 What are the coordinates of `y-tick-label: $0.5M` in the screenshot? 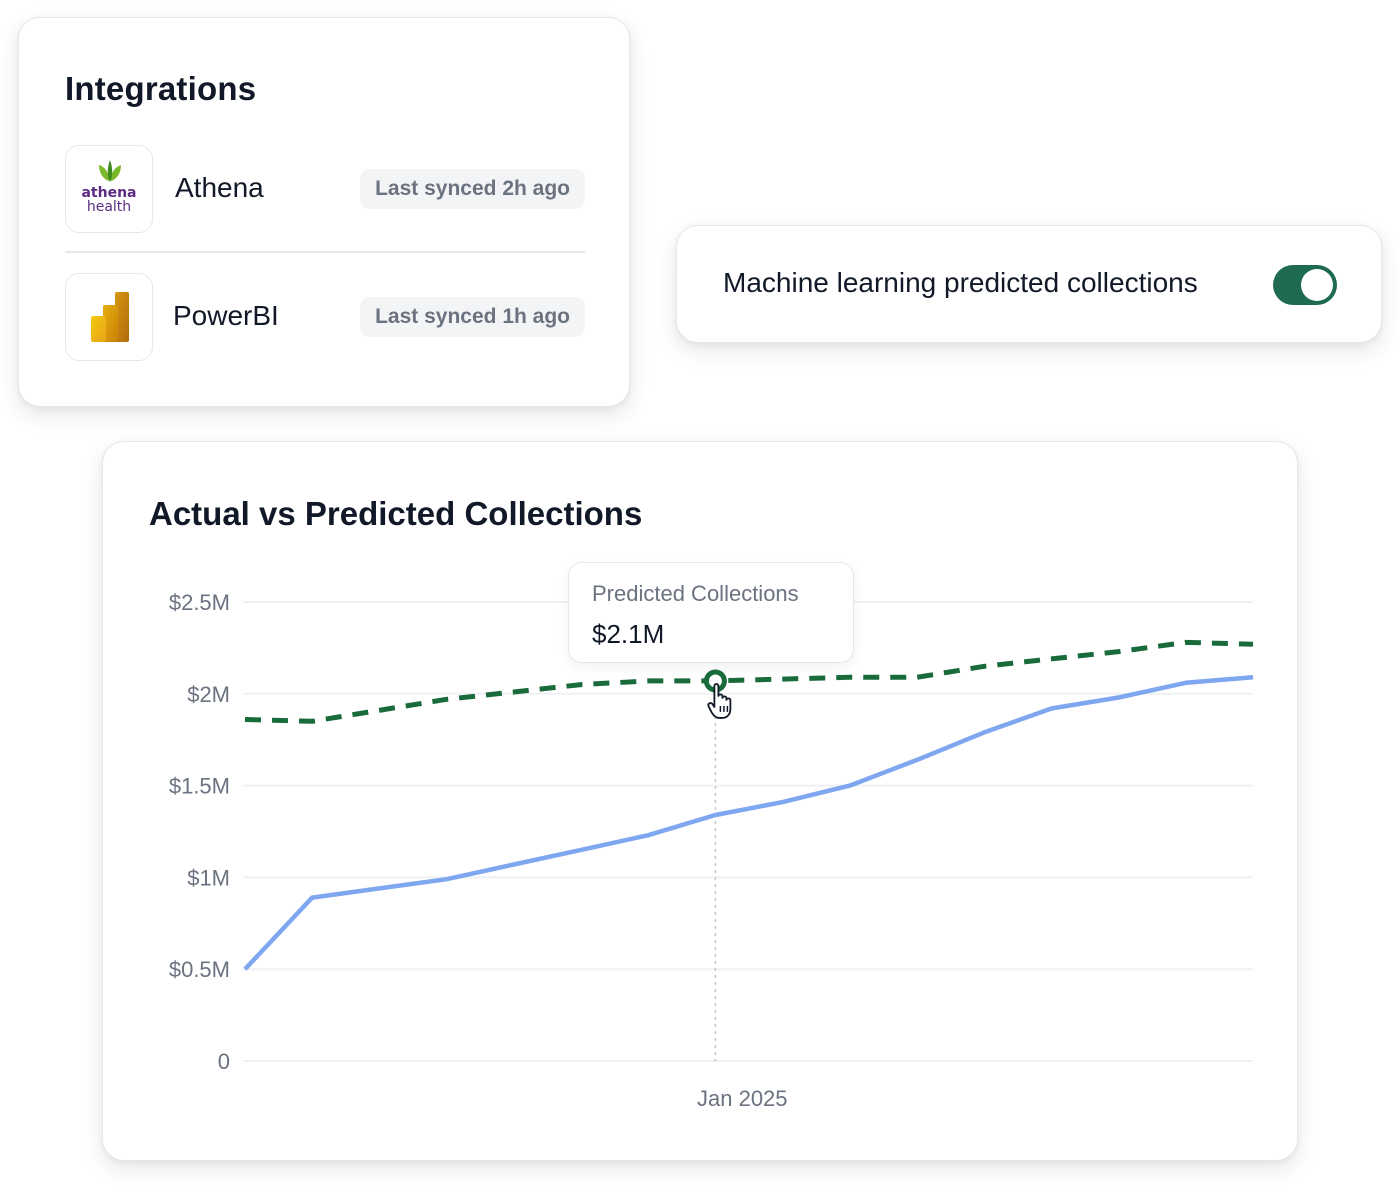 It's located at (199, 969).